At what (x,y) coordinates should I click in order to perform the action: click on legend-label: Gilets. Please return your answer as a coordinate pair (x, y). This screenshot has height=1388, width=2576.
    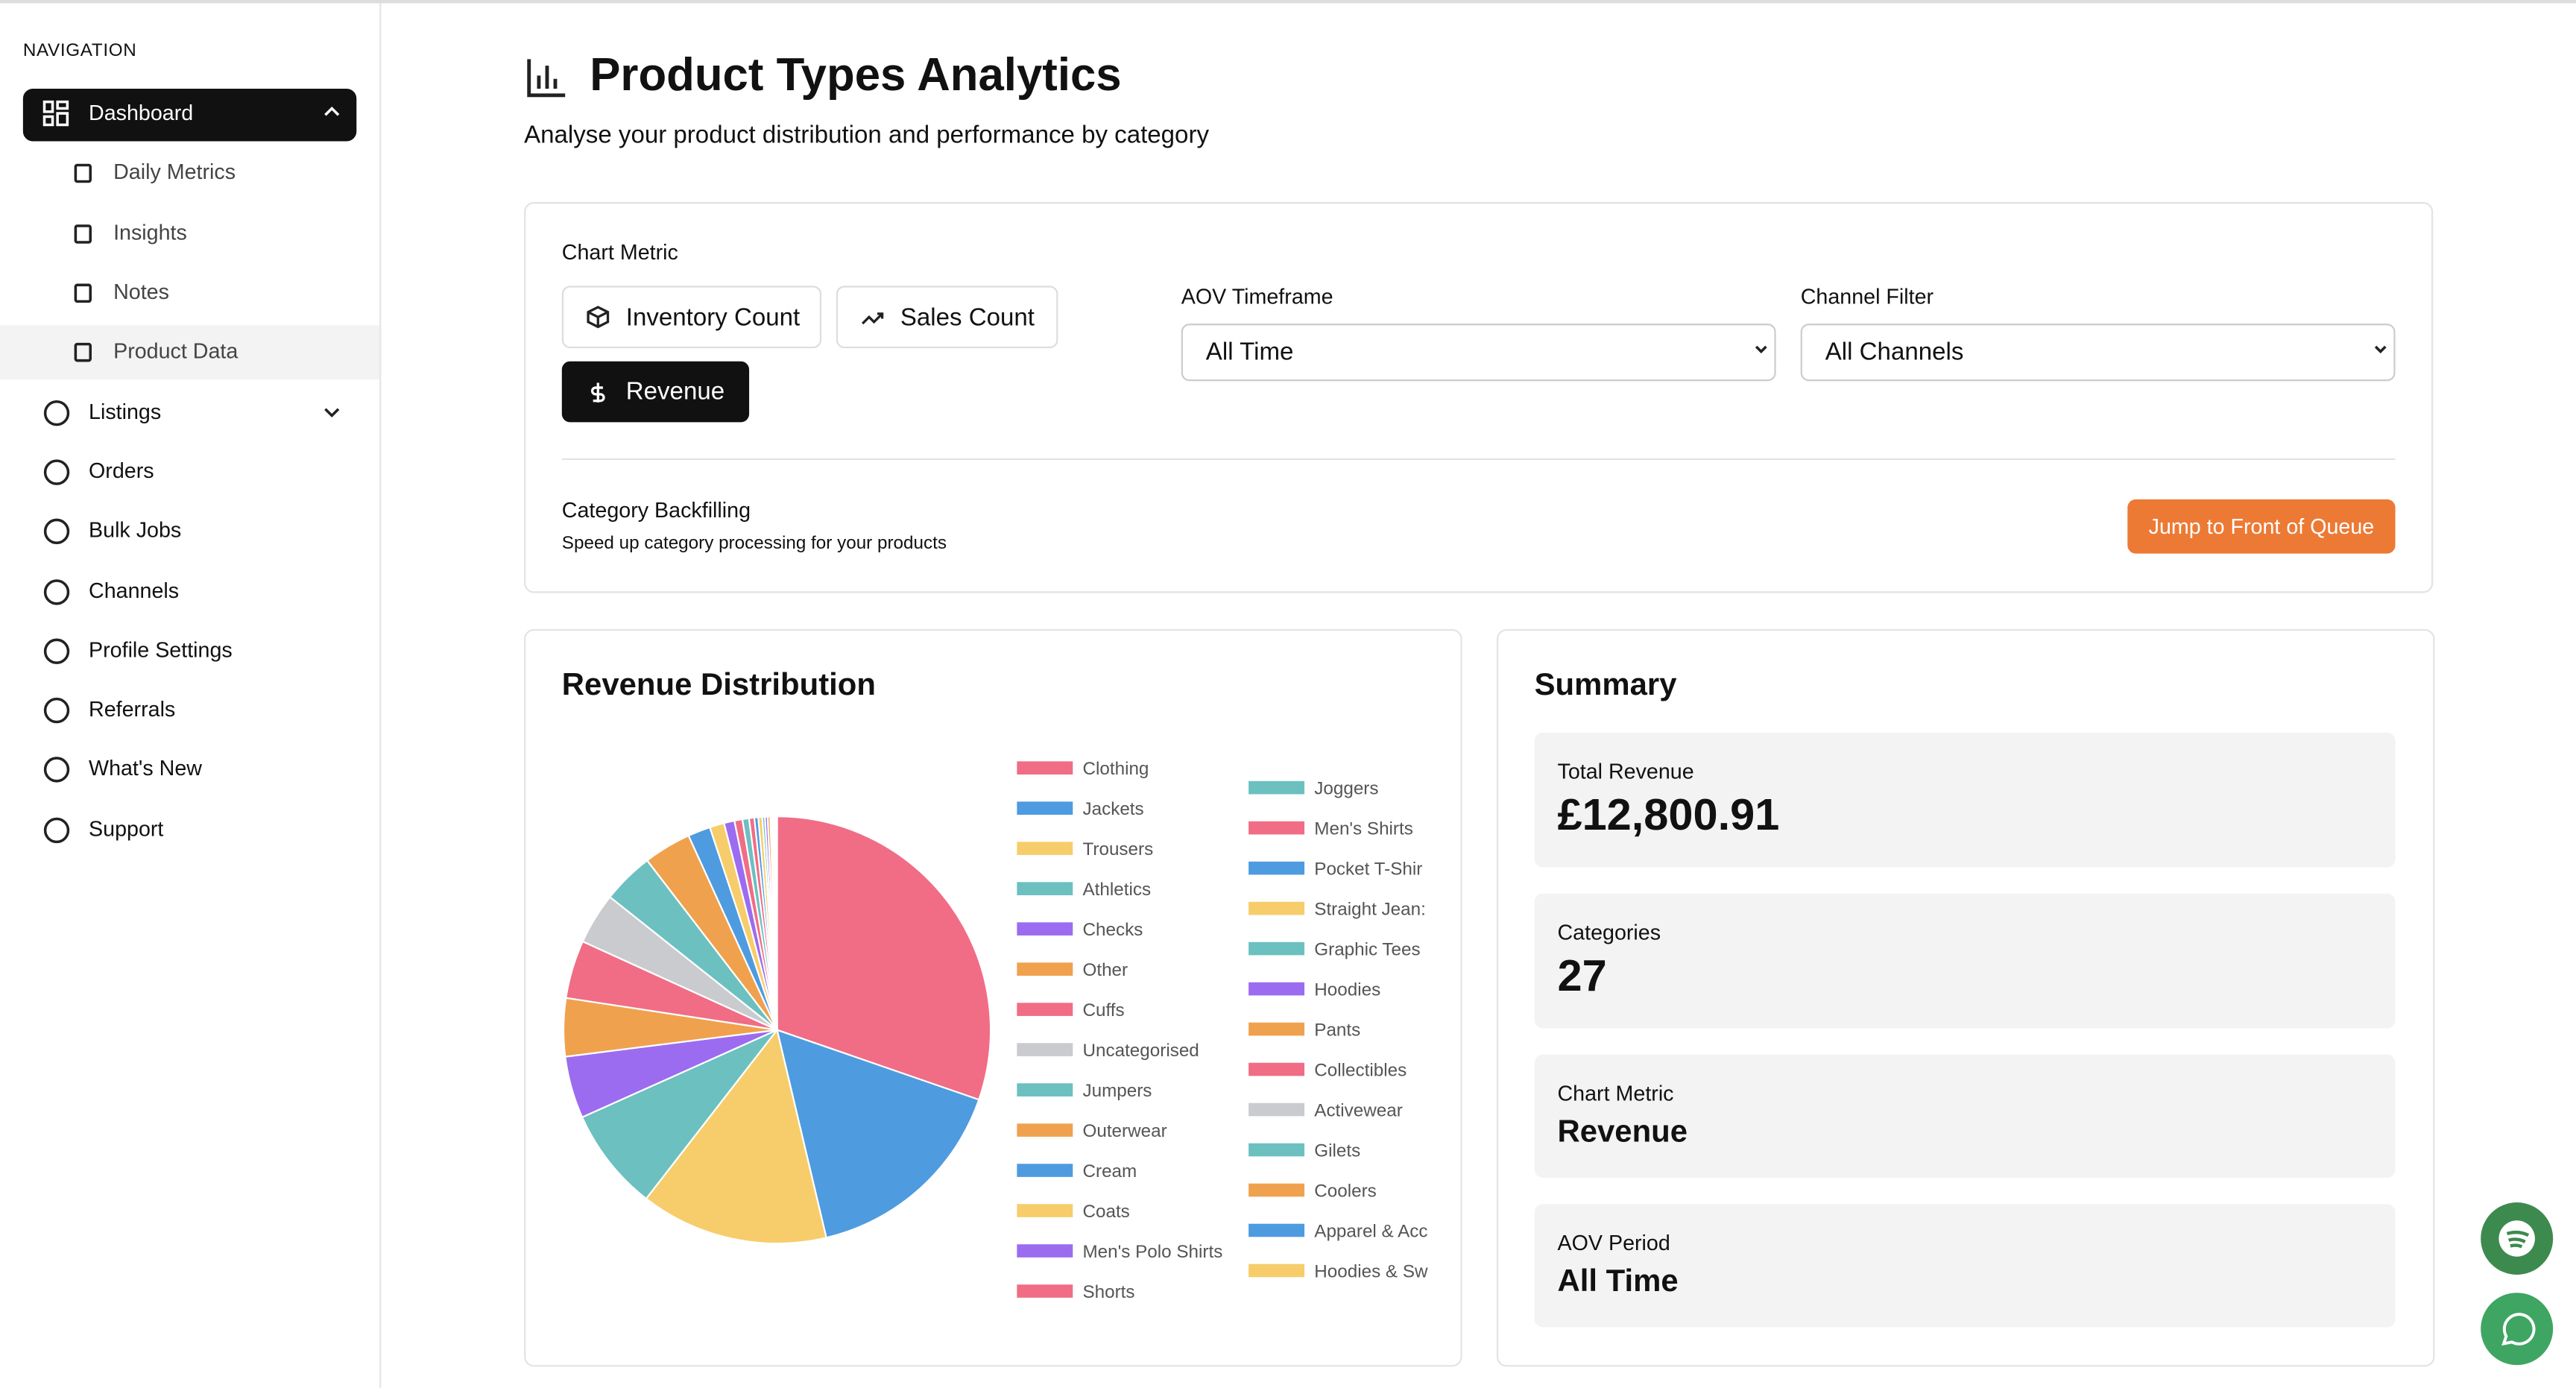
    Looking at the image, I should click on (1337, 1151).